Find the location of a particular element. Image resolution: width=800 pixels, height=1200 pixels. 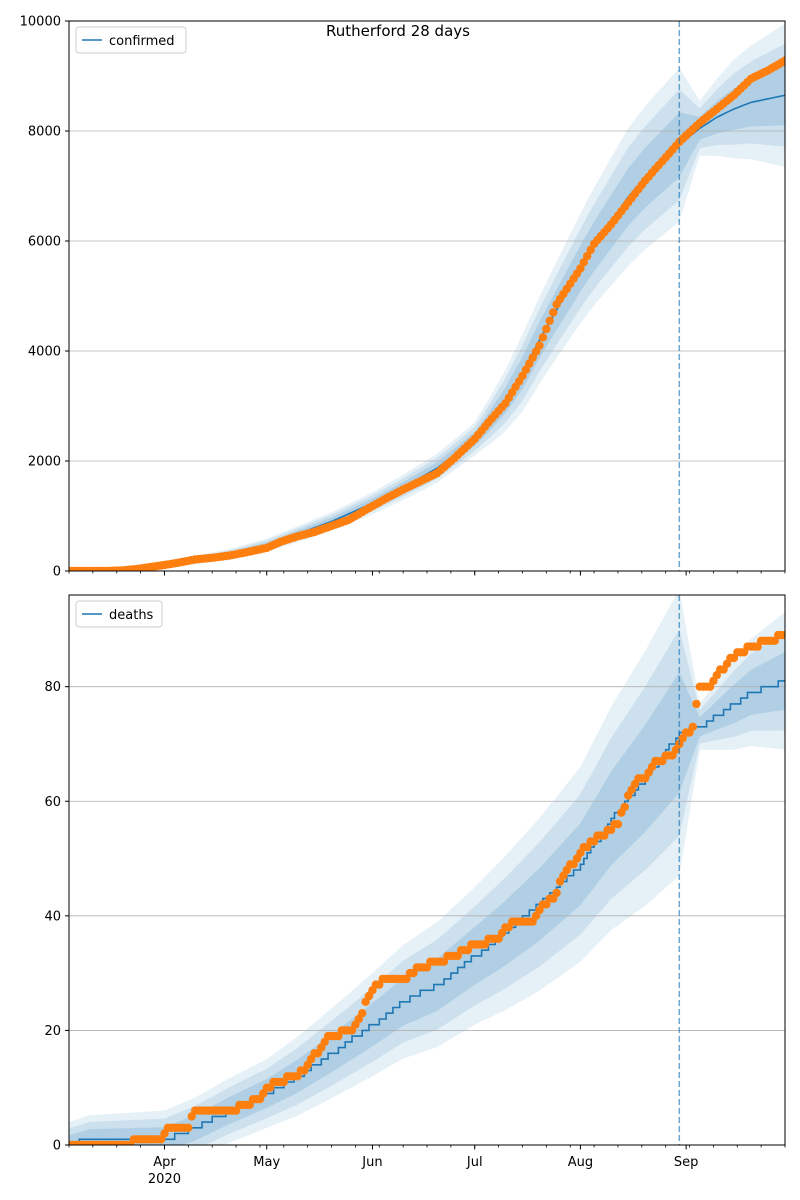

confirmed-legend-box is located at coordinates (131, 40).